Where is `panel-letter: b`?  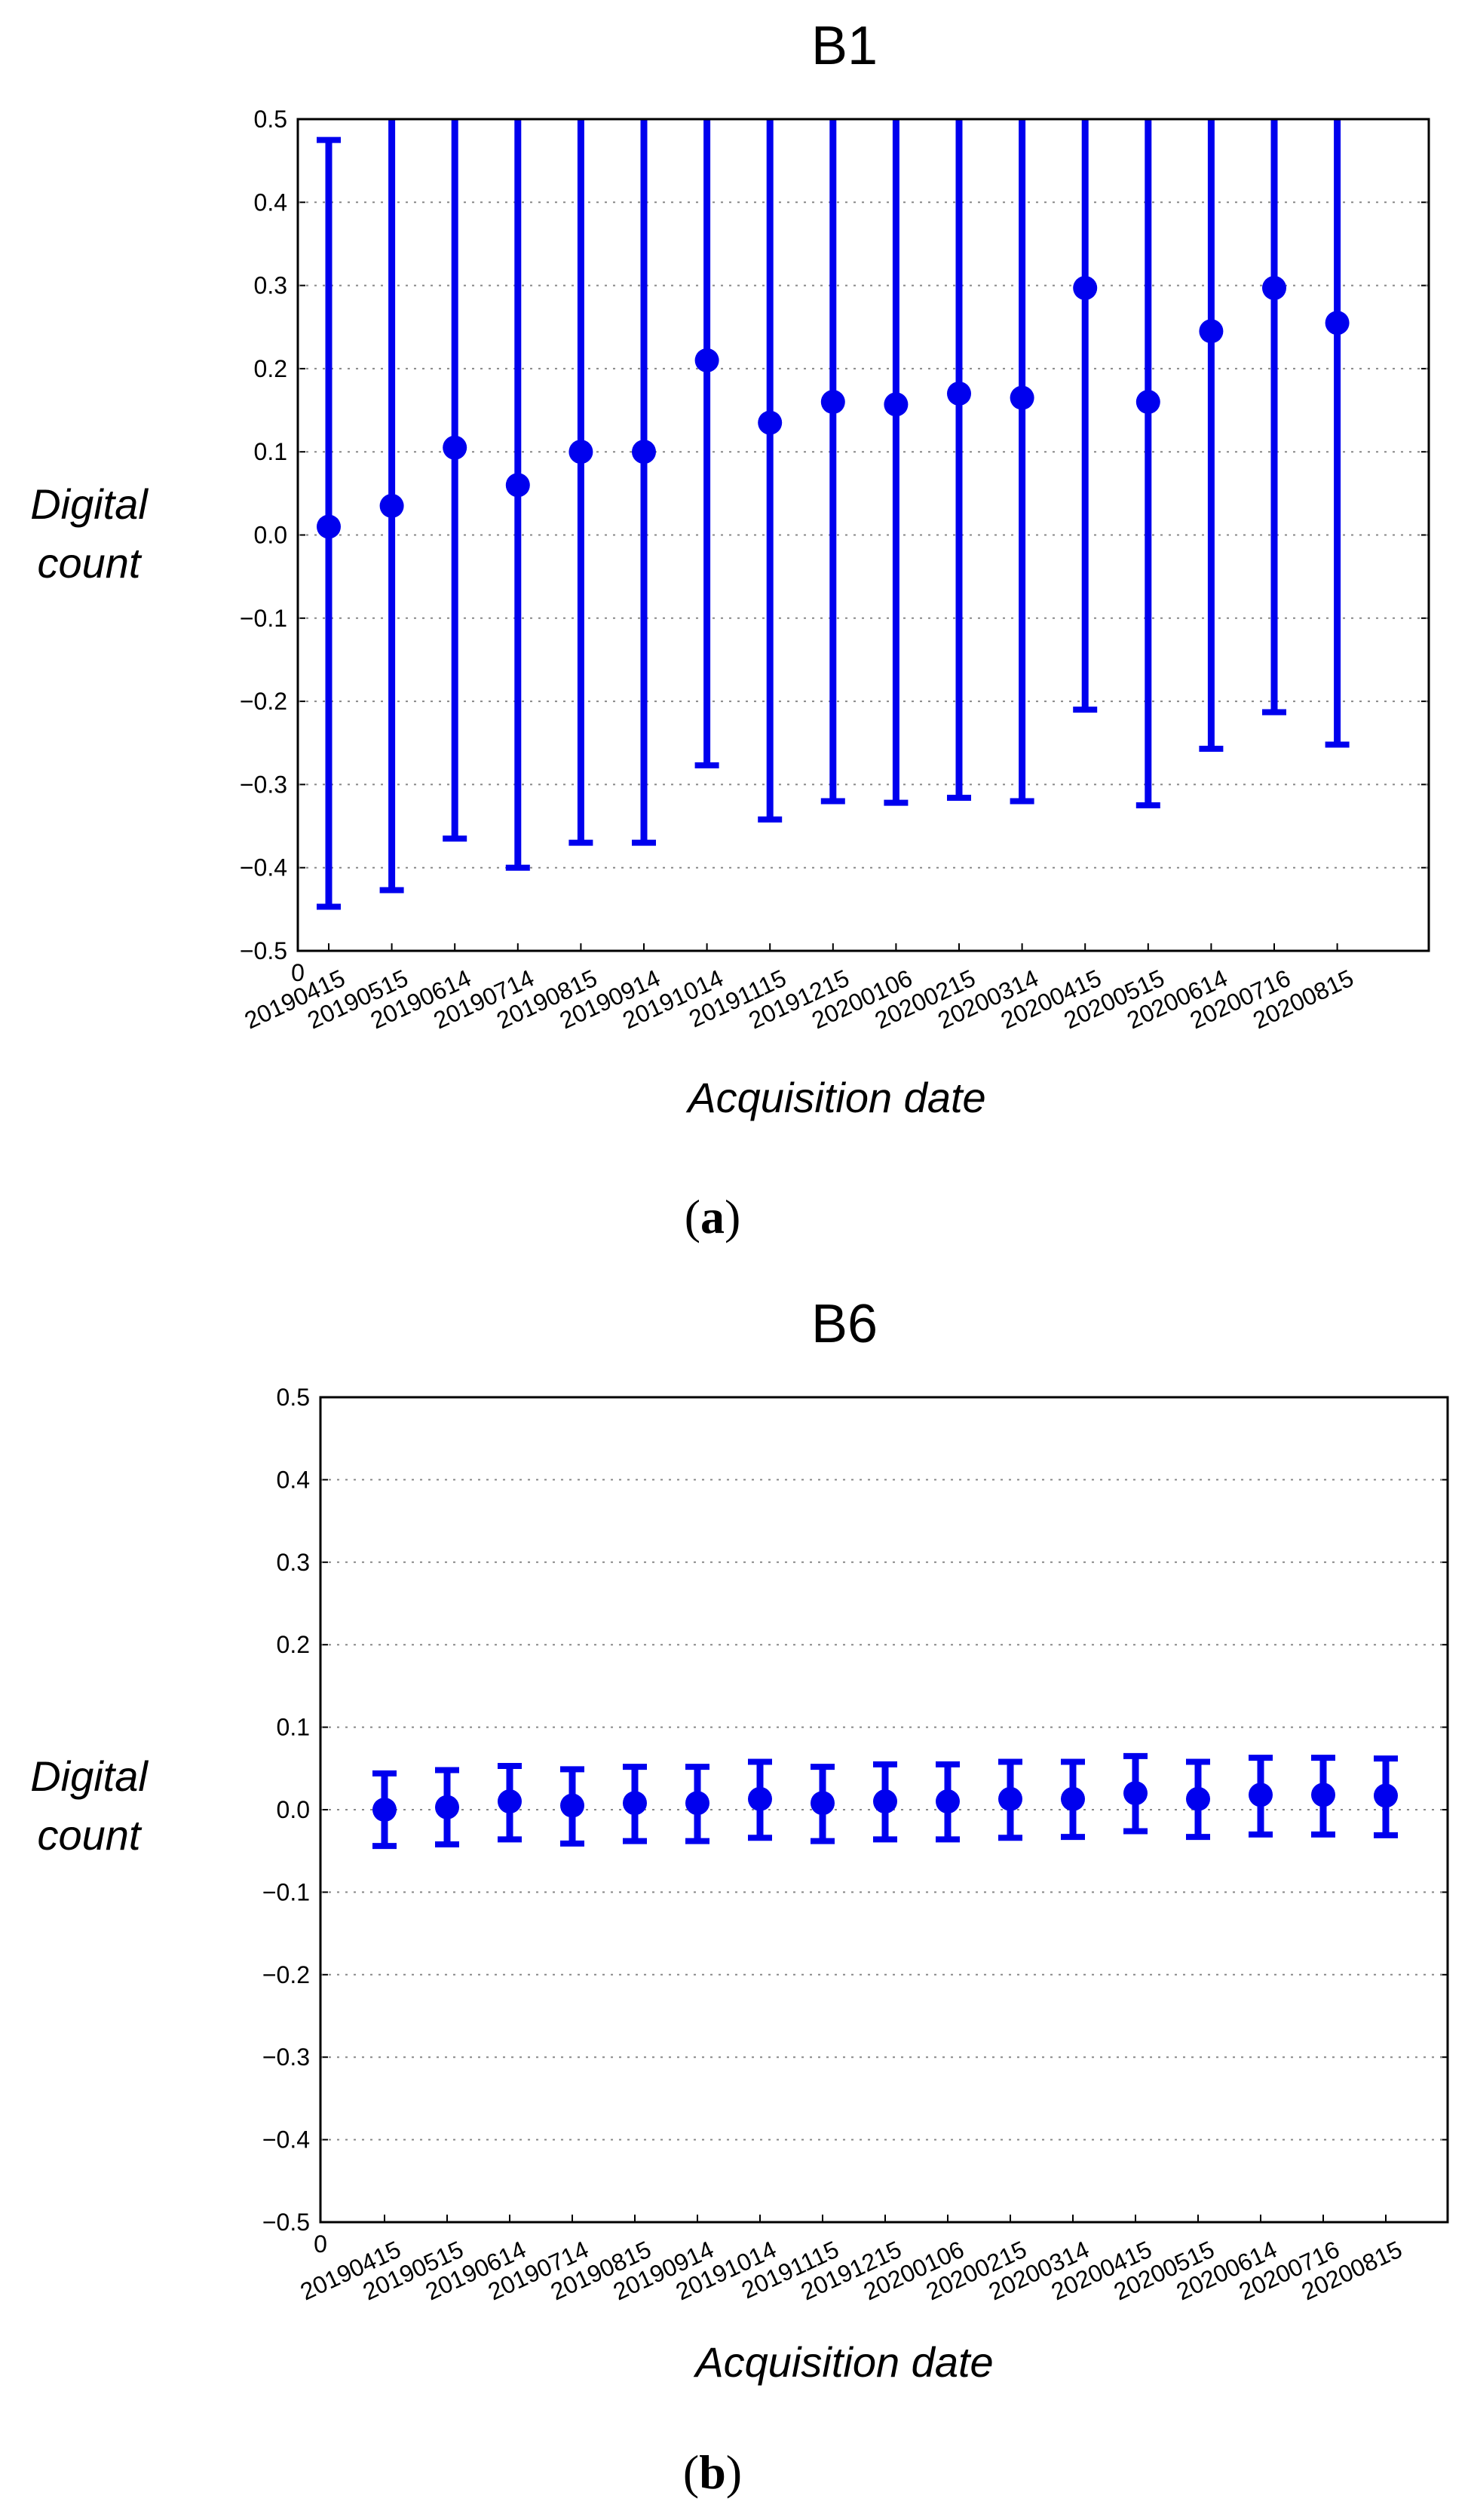 panel-letter: b is located at coordinates (712, 2472).